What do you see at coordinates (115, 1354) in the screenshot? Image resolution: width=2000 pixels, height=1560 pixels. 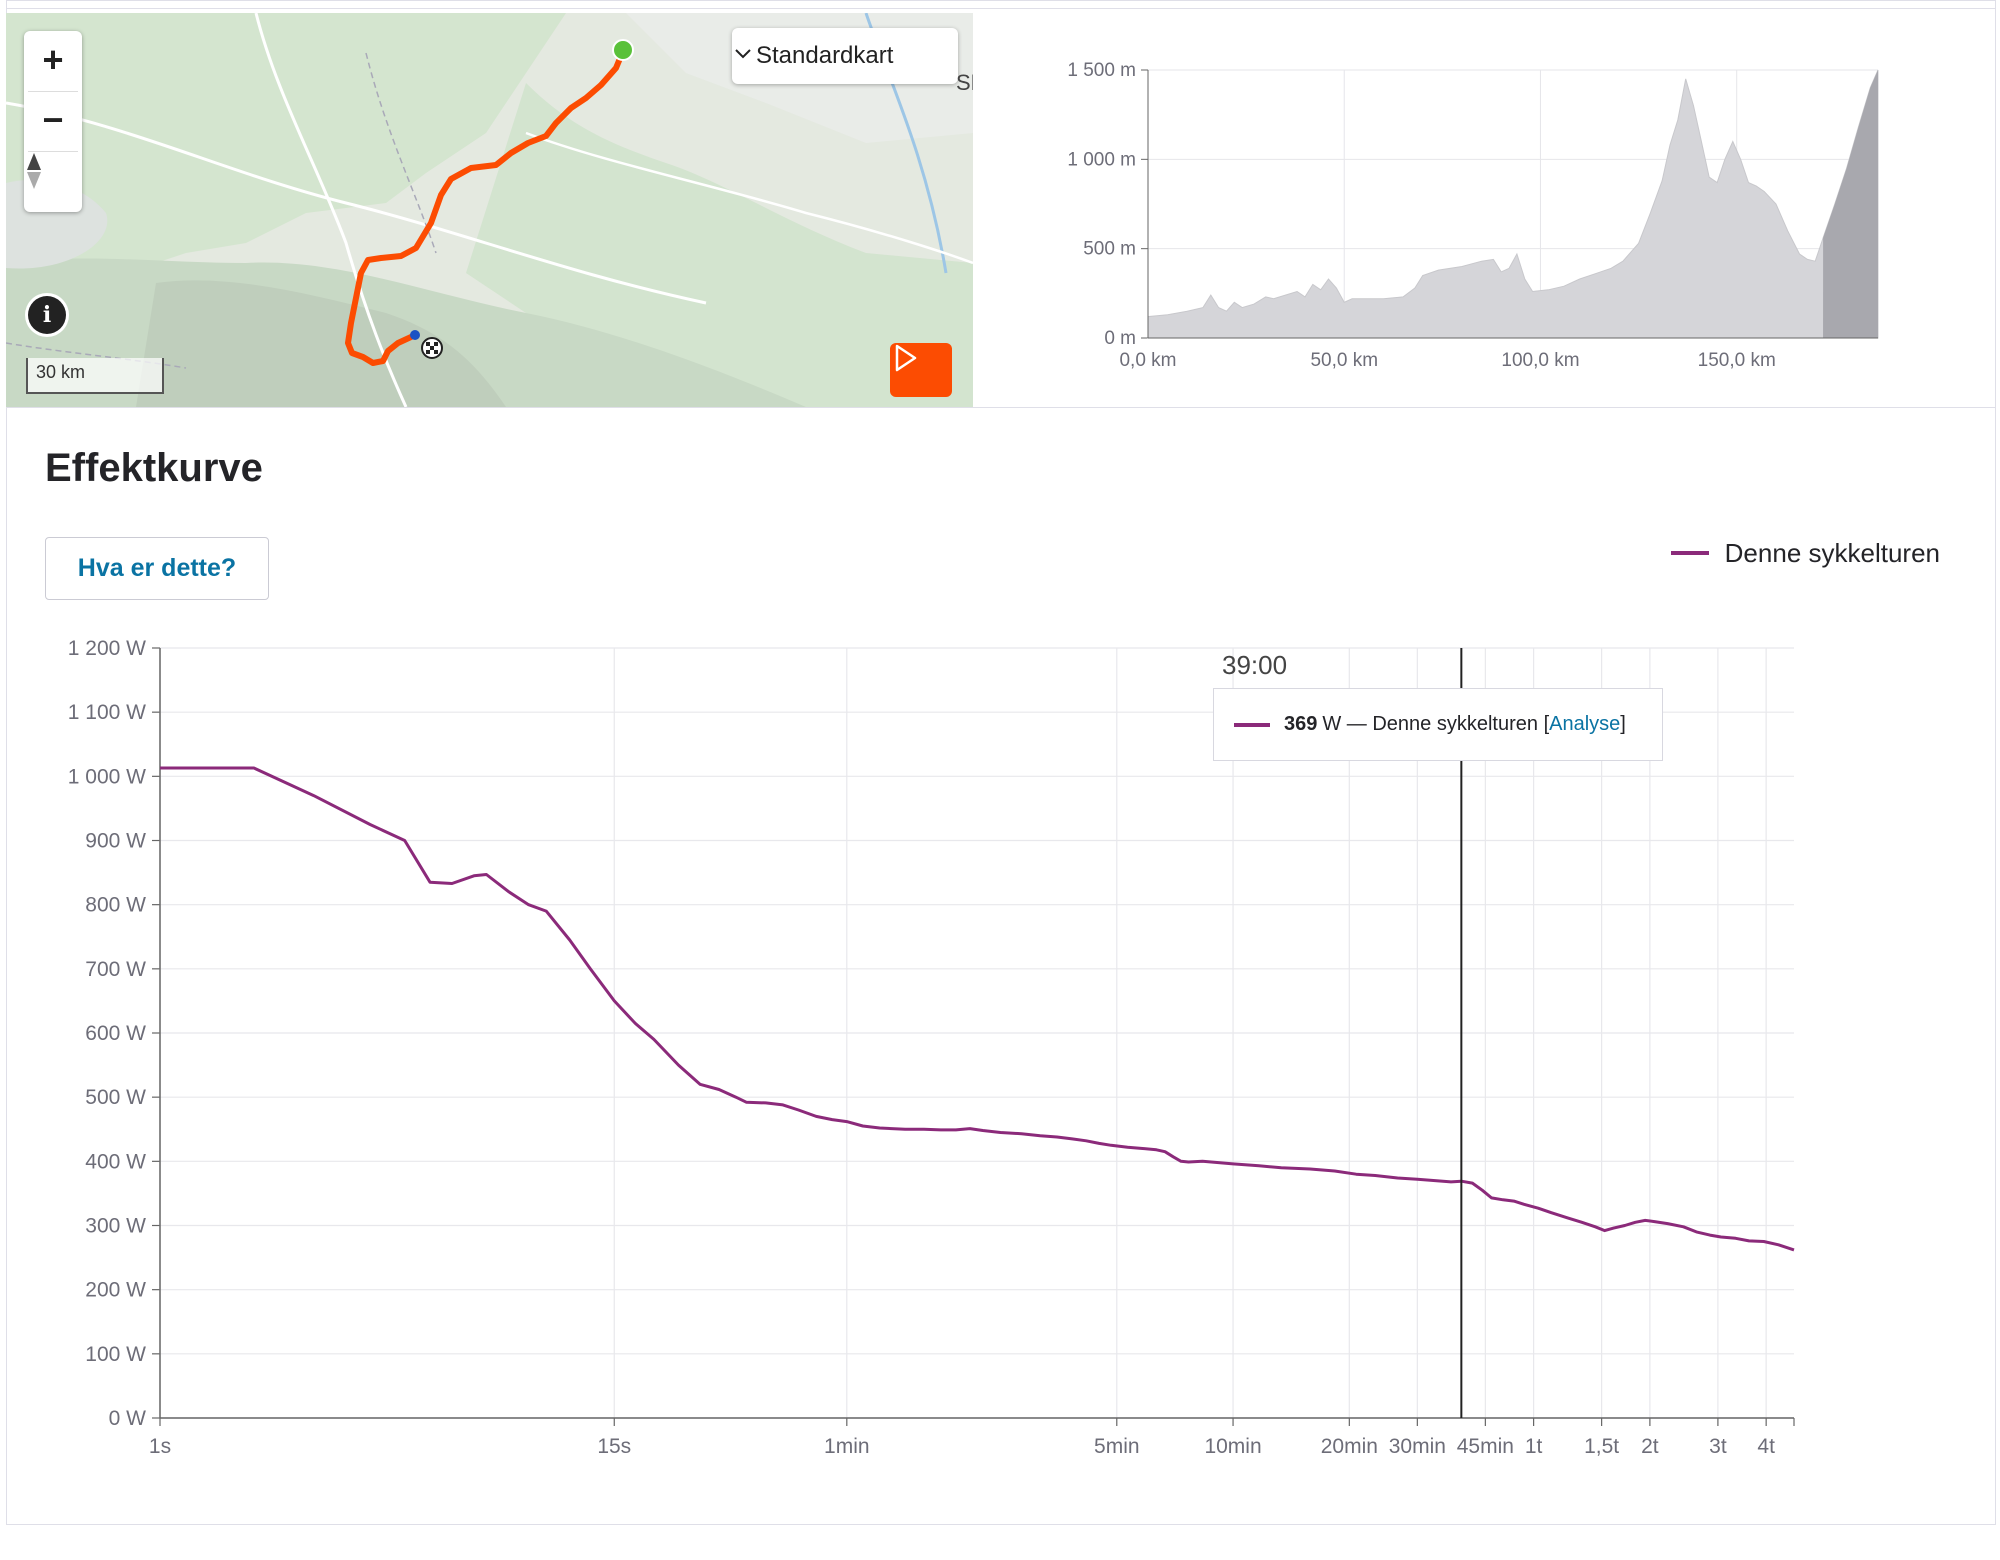 I see `power-y-tick-label: 100 W` at bounding box center [115, 1354].